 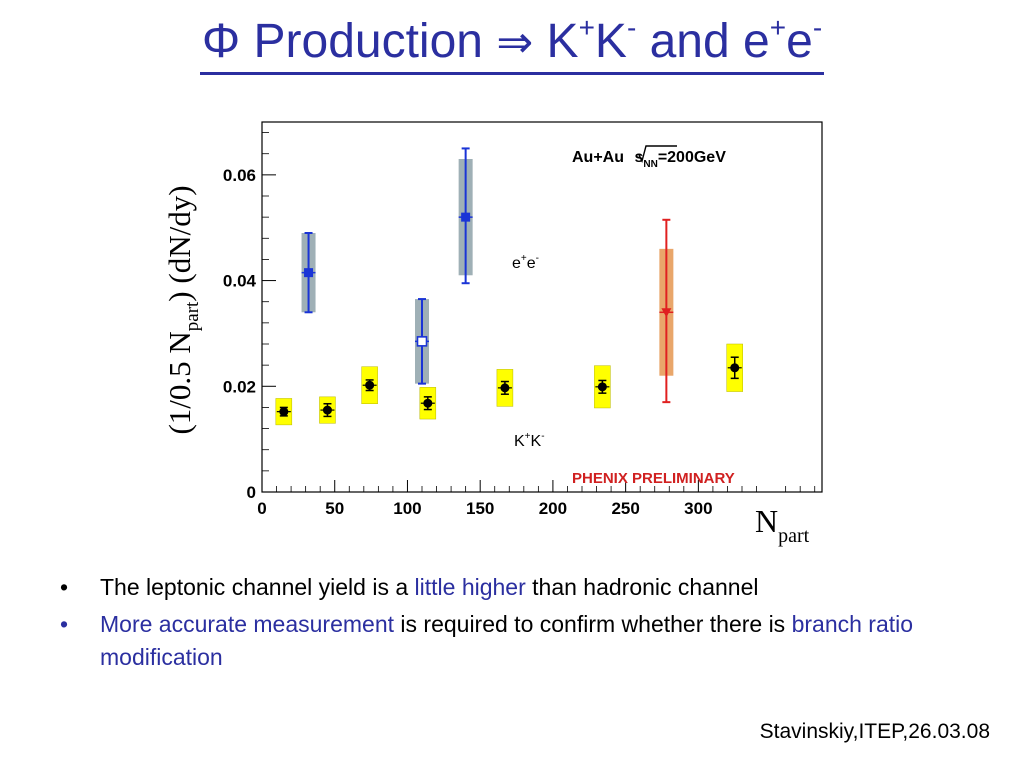 What do you see at coordinates (247, 624) in the screenshot?
I see `bullet-2-highlight-a: More accurate measurement` at bounding box center [247, 624].